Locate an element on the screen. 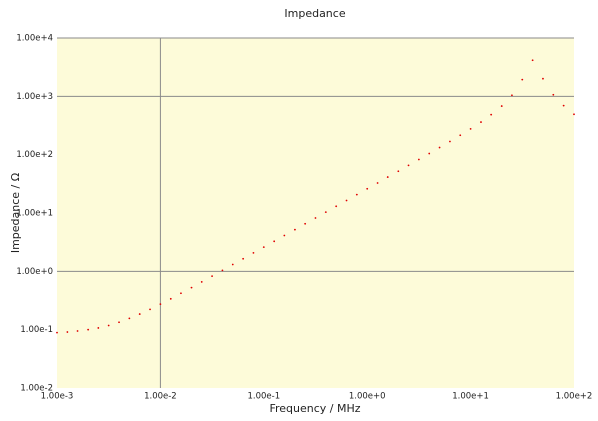  y-tick-label: 1.00e+4 is located at coordinates (34, 39).